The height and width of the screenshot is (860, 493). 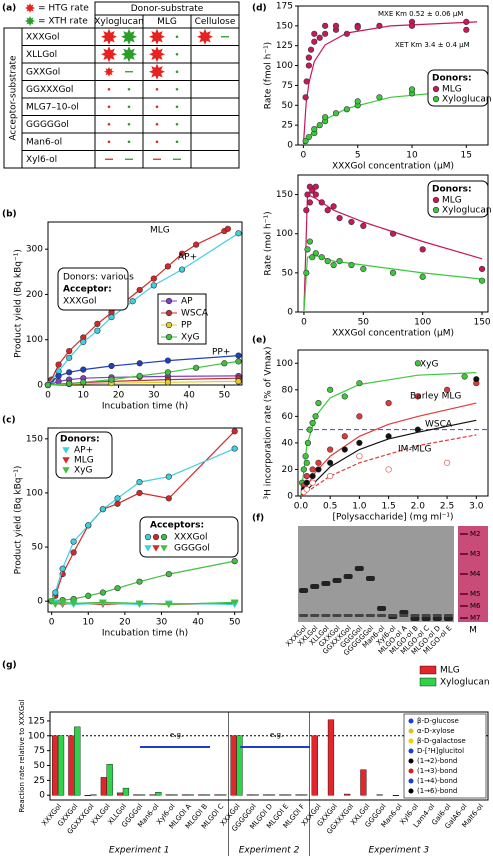 What do you see at coordinates (187, 258) in the screenshot?
I see `series-label: AP+` at bounding box center [187, 258].